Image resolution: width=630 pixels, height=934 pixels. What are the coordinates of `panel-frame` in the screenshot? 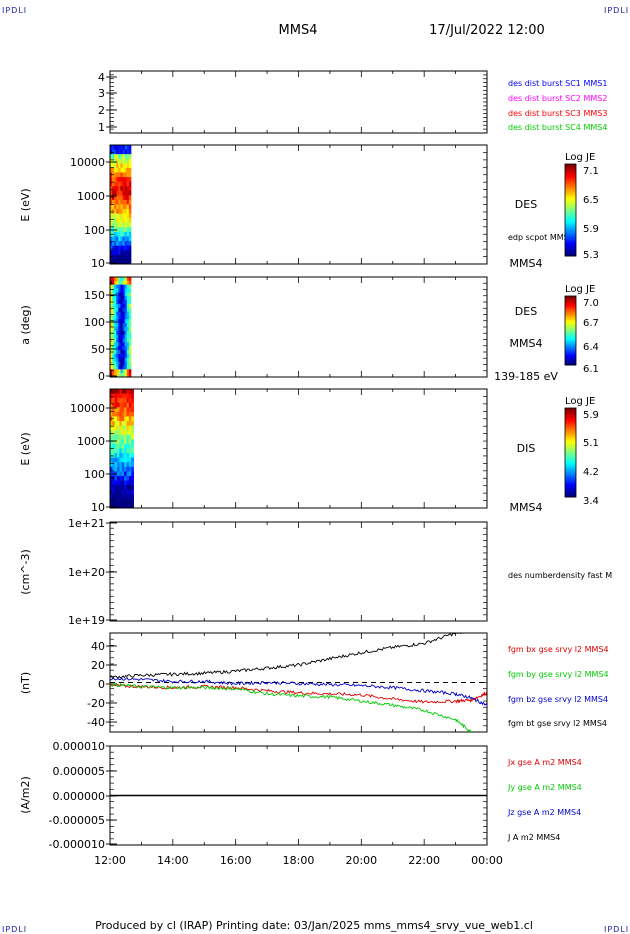 It's located at (298, 204).